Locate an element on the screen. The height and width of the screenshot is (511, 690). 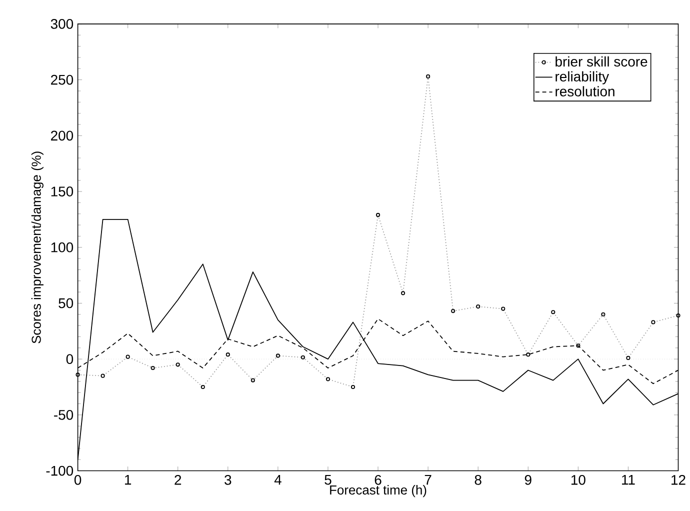
legend-label: resolution is located at coordinates (585, 91).